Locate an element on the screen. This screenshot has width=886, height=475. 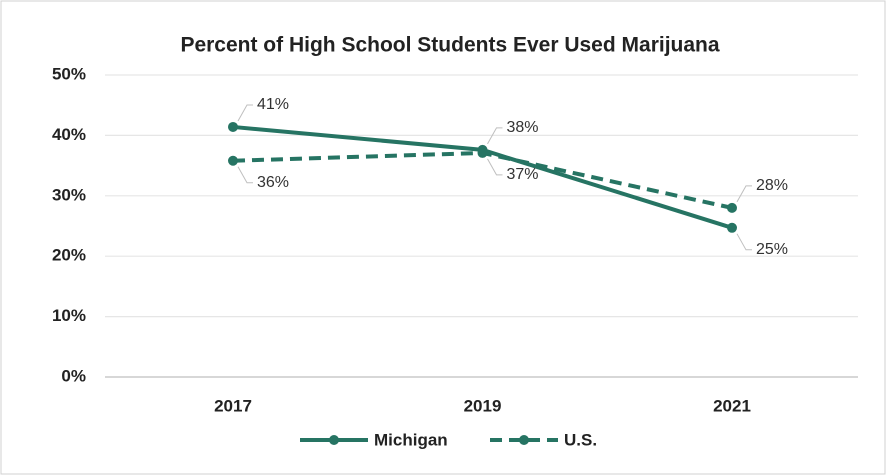
x-tick-label: 2021 is located at coordinates (732, 405).